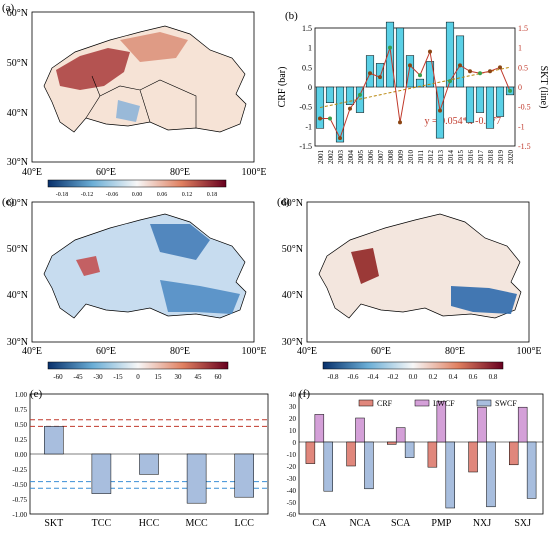 The height and width of the screenshot is (537, 550). What do you see at coordinates (473, 377) in the screenshot?
I see `cb-tick: 0.6` at bounding box center [473, 377].